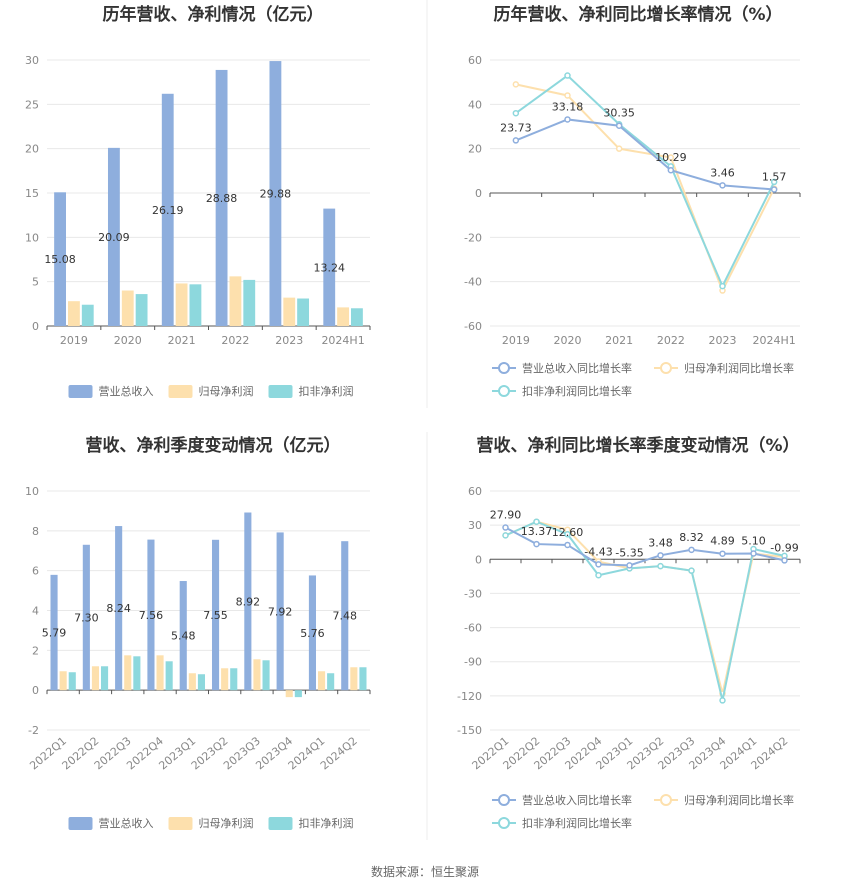 Image resolution: width=850 pixels, height=891 pixels. What do you see at coordinates (213, 445) in the screenshot?
I see `chart-title: 营收、净利季度变动情况（亿元）` at bounding box center [213, 445].